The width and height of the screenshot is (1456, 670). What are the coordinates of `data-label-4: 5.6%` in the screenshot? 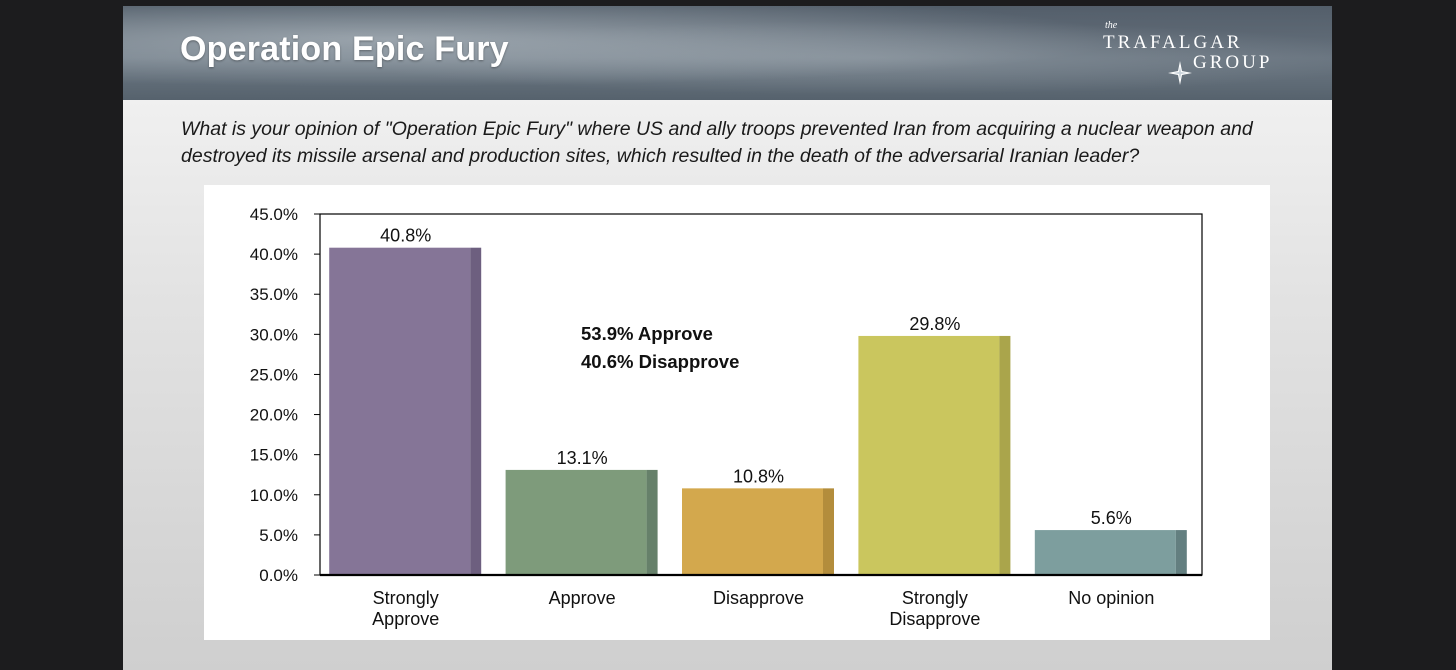 It's located at (1111, 518).